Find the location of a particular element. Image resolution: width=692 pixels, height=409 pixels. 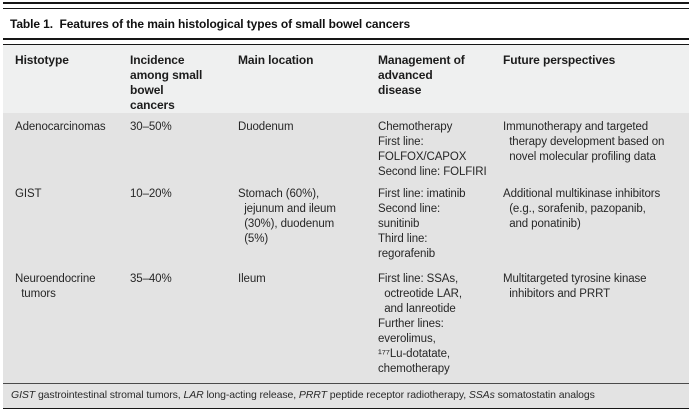

col-header-incidence: Incidence among small bowel cancers is located at coordinates (166, 82).